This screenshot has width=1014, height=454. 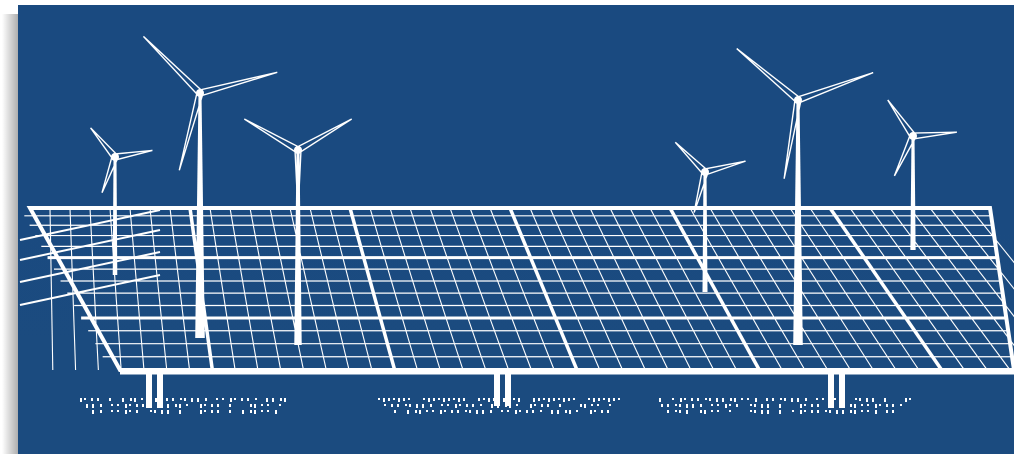 I want to click on tower, so click(x=200, y=215).